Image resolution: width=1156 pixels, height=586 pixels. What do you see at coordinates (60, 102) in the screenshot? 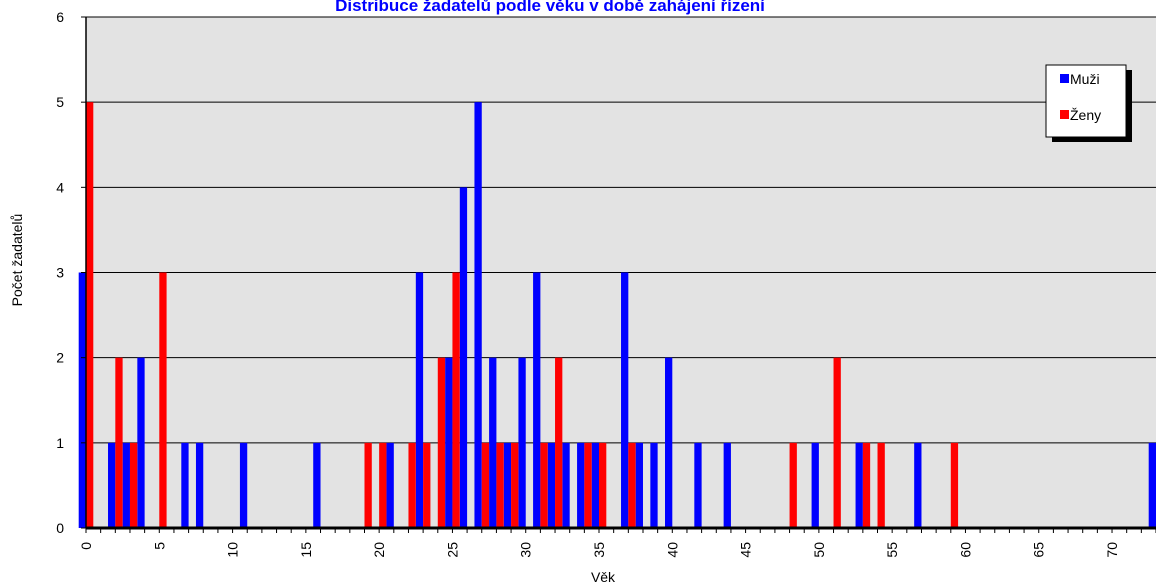
I see `y-tick-label: 5` at bounding box center [60, 102].